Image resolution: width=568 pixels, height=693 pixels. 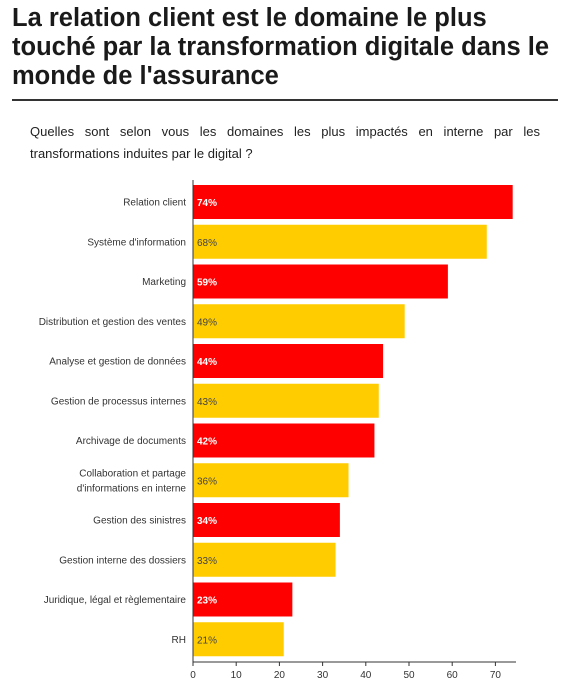 I want to click on category-label: Relation client, so click(x=154, y=203).